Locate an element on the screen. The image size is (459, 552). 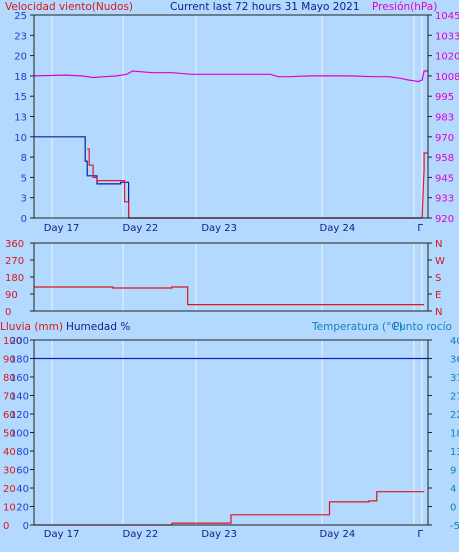
temperature-label: Temperatura (°C) is located at coordinates (357, 327).